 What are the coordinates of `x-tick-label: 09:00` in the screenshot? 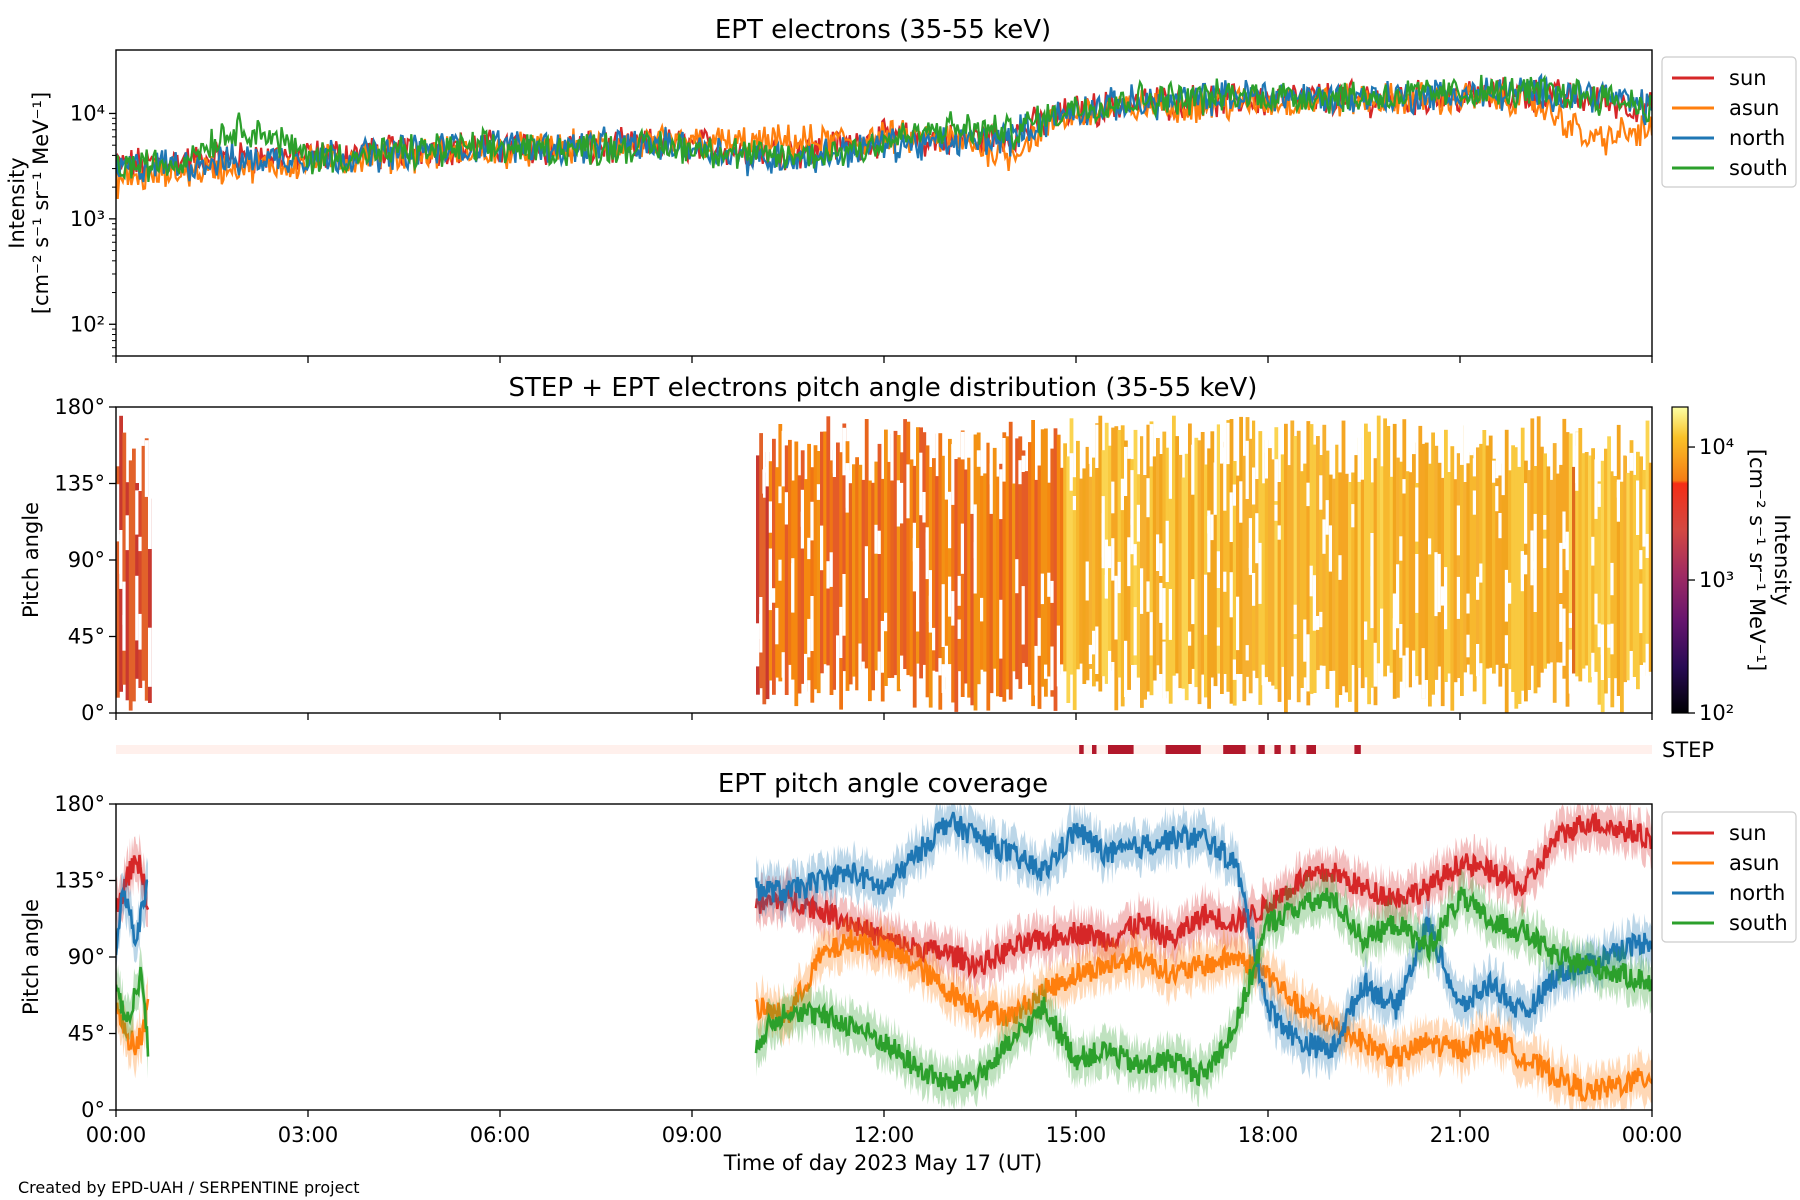 It's located at (692, 1135).